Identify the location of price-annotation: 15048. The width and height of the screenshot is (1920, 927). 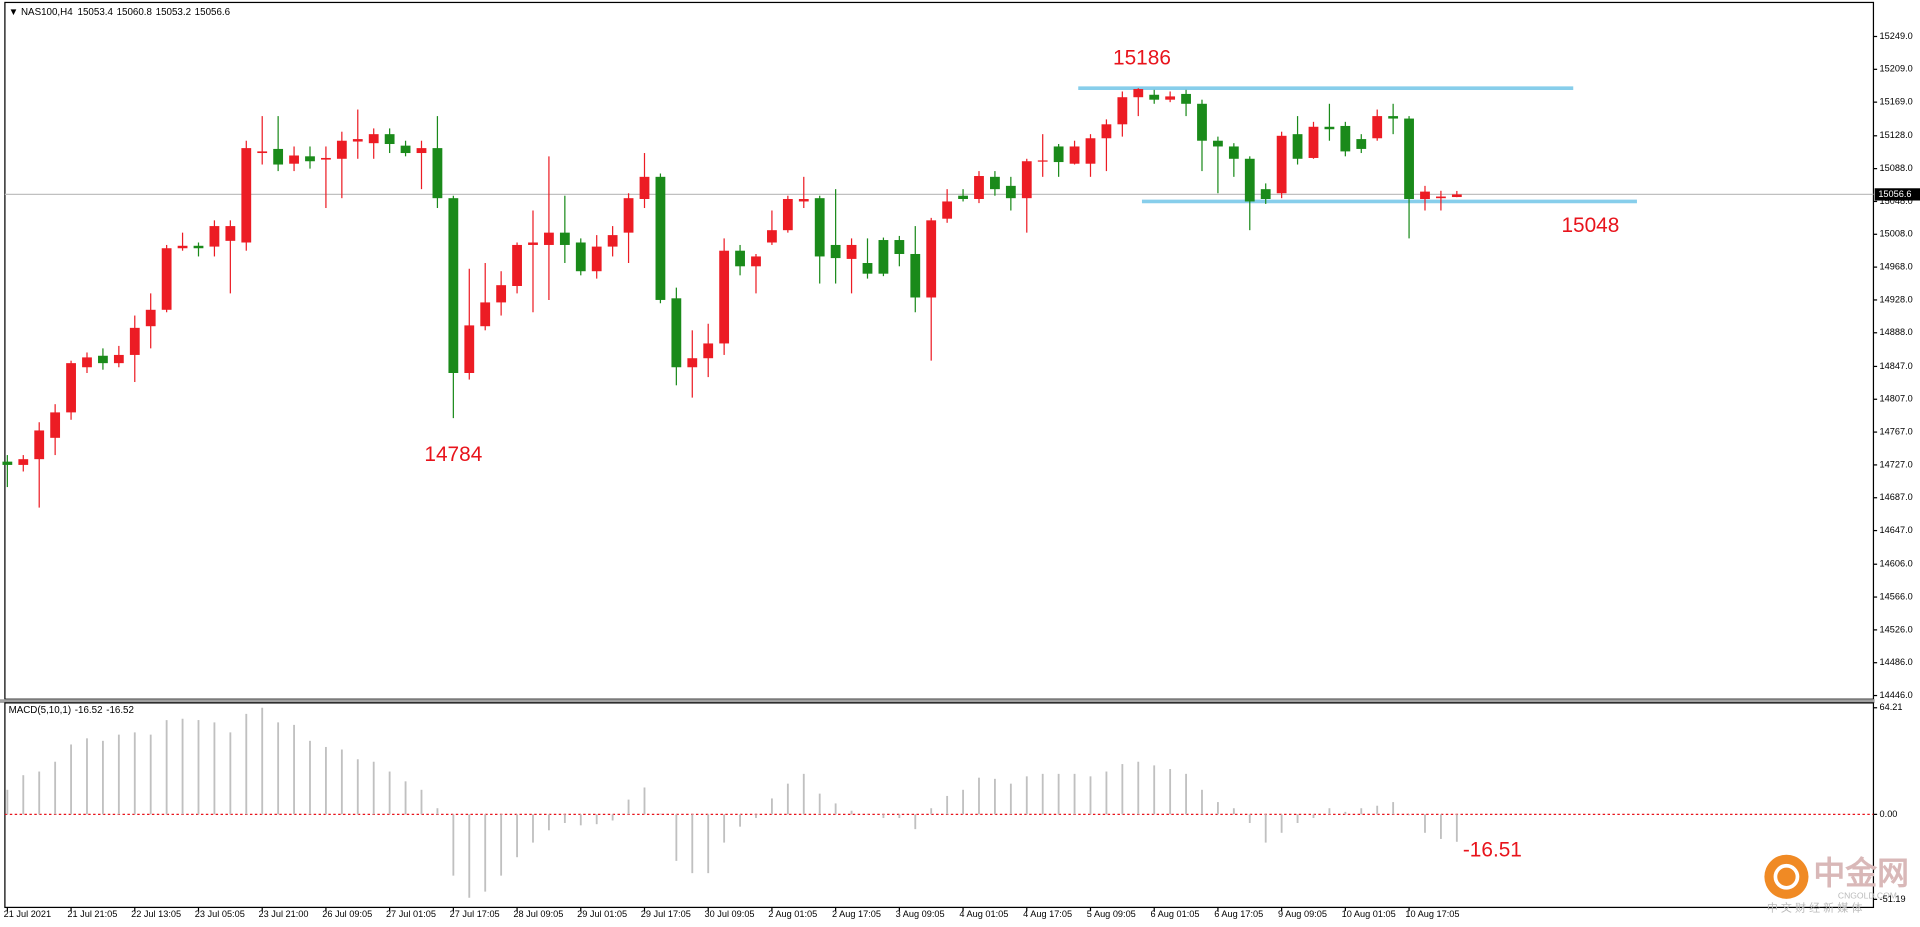
(1590, 225).